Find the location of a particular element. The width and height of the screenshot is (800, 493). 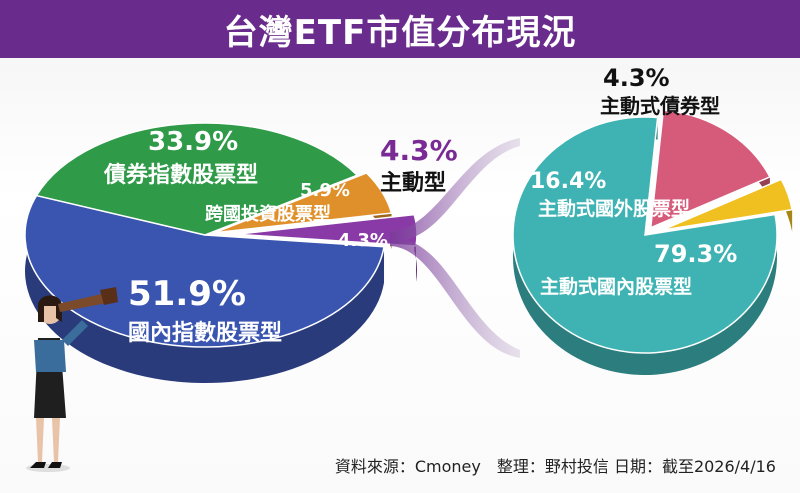

left-pie-label-name-0: 國內指數股票型 is located at coordinates (205, 333).